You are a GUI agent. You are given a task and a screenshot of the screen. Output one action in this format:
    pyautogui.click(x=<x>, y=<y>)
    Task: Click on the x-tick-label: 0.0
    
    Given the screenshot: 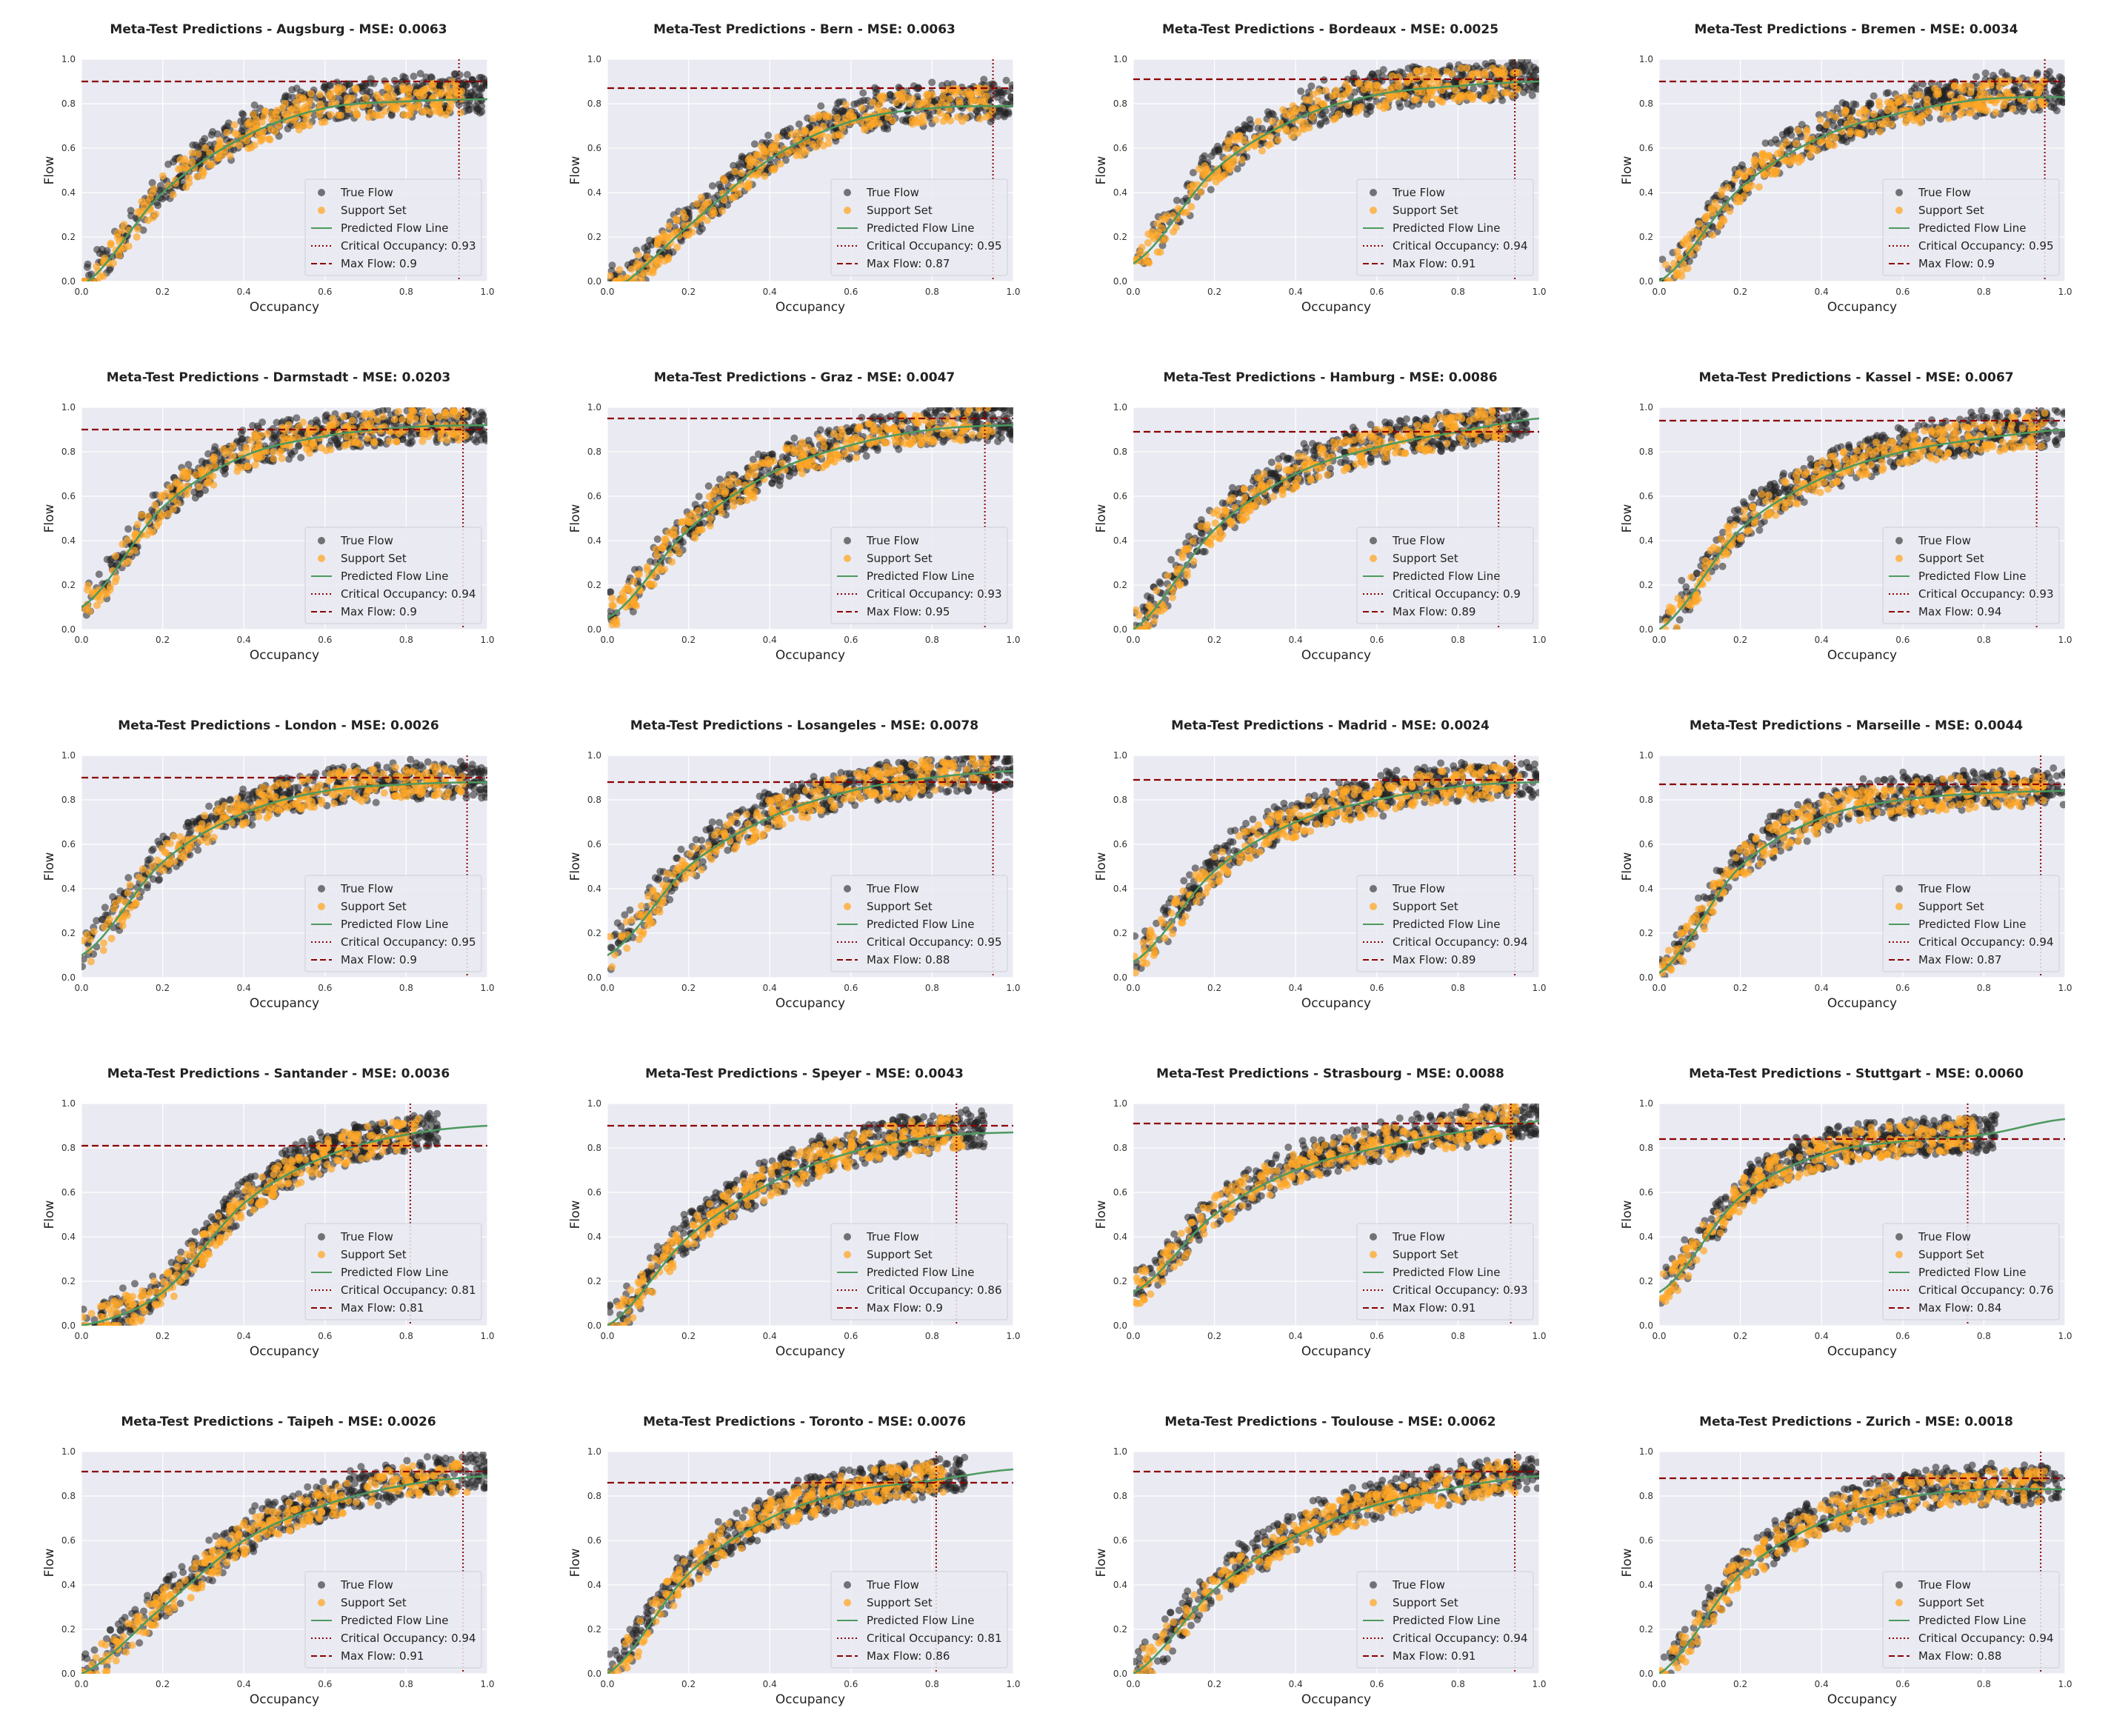 What is the action you would take?
    pyautogui.click(x=1133, y=292)
    